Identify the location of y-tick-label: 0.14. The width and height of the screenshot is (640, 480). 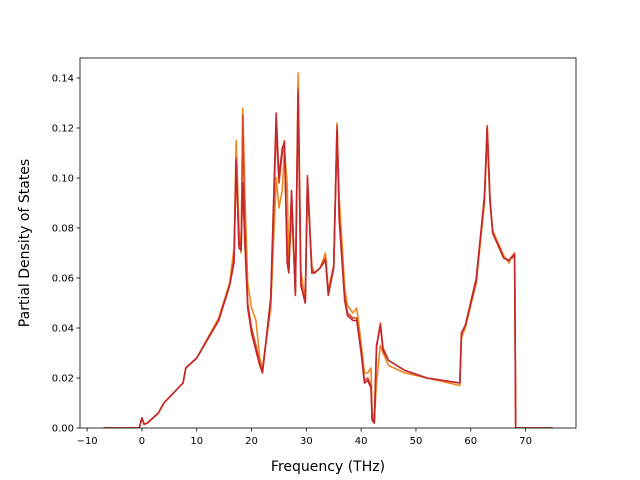
(63, 79).